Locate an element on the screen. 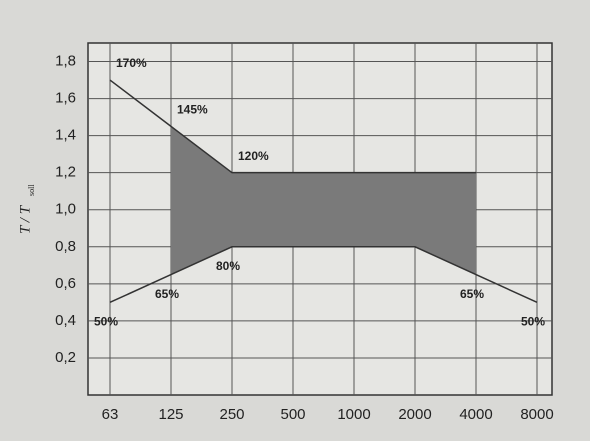 The height and width of the screenshot is (441, 590). value-label: 120% is located at coordinates (253, 156).